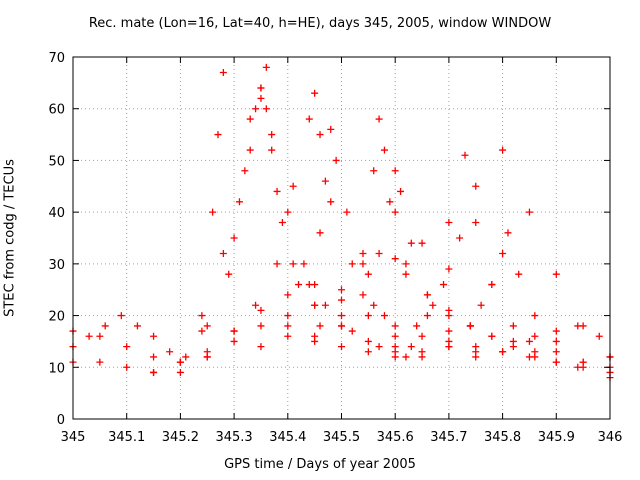 This screenshot has height=480, width=640. I want to click on x-tick-label: 345.1, so click(126, 437).